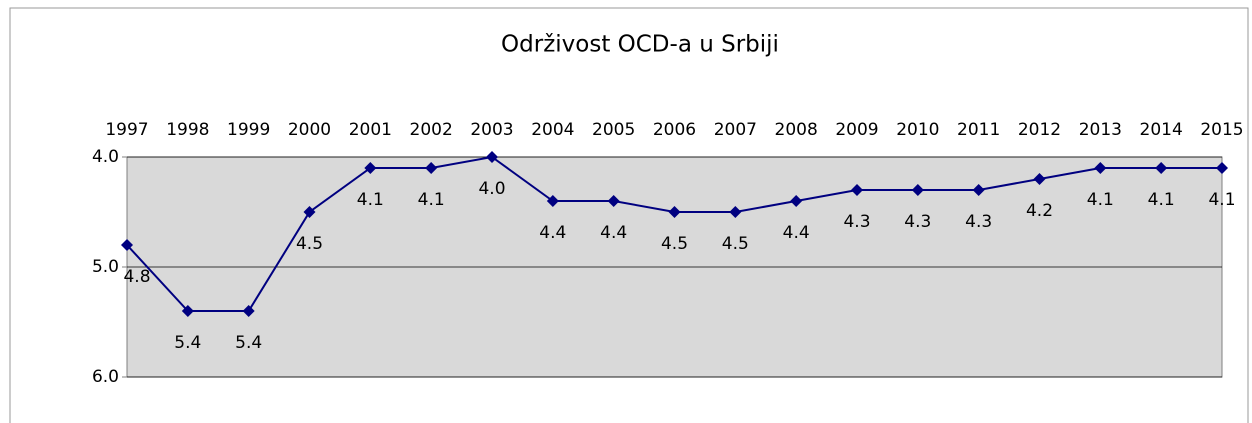 The width and height of the screenshot is (1252, 423). What do you see at coordinates (1100, 130) in the screenshot?
I see `x-tick-label: 2013` at bounding box center [1100, 130].